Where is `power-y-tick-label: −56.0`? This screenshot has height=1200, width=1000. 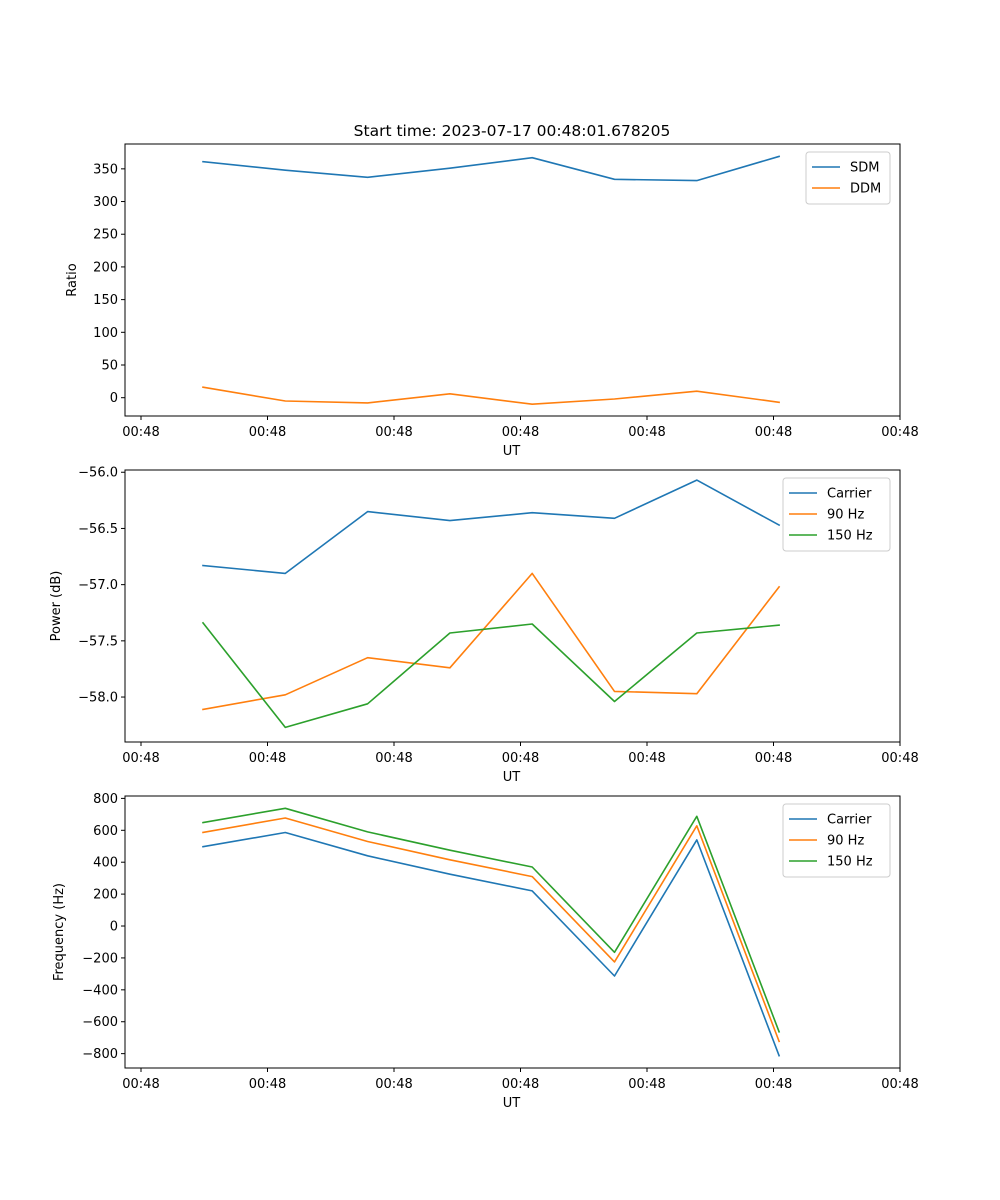 power-y-tick-label: −56.0 is located at coordinates (98, 473).